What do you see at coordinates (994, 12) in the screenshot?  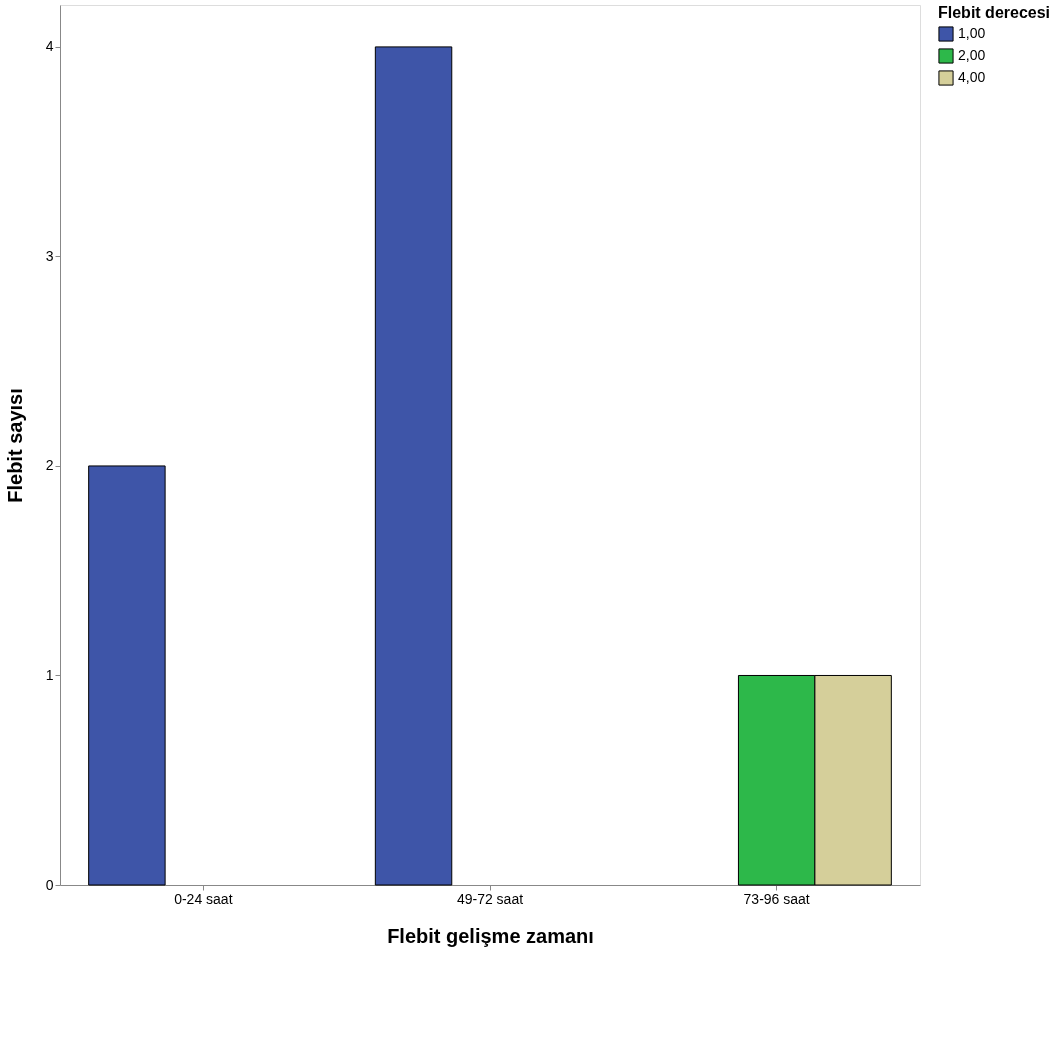 I see `legend-title: Flebit derecesi` at bounding box center [994, 12].